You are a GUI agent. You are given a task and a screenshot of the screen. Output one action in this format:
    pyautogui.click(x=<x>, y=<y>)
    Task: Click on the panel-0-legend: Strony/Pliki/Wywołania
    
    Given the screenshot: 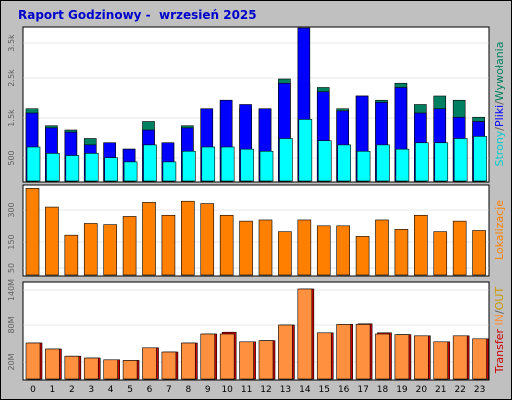 What is the action you would take?
    pyautogui.click(x=499, y=104)
    